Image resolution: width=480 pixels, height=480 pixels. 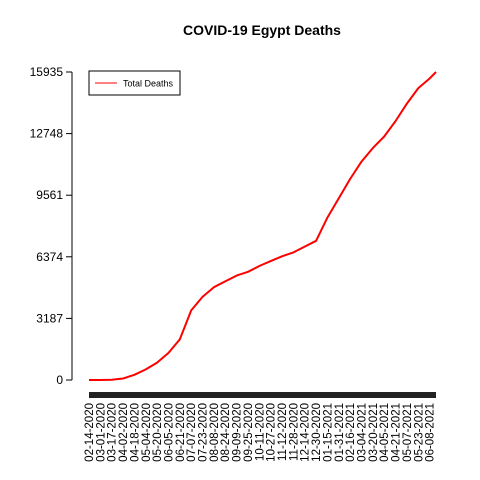 What do you see at coordinates (49, 257) in the screenshot?
I see `y-tick-label: 6374` at bounding box center [49, 257].